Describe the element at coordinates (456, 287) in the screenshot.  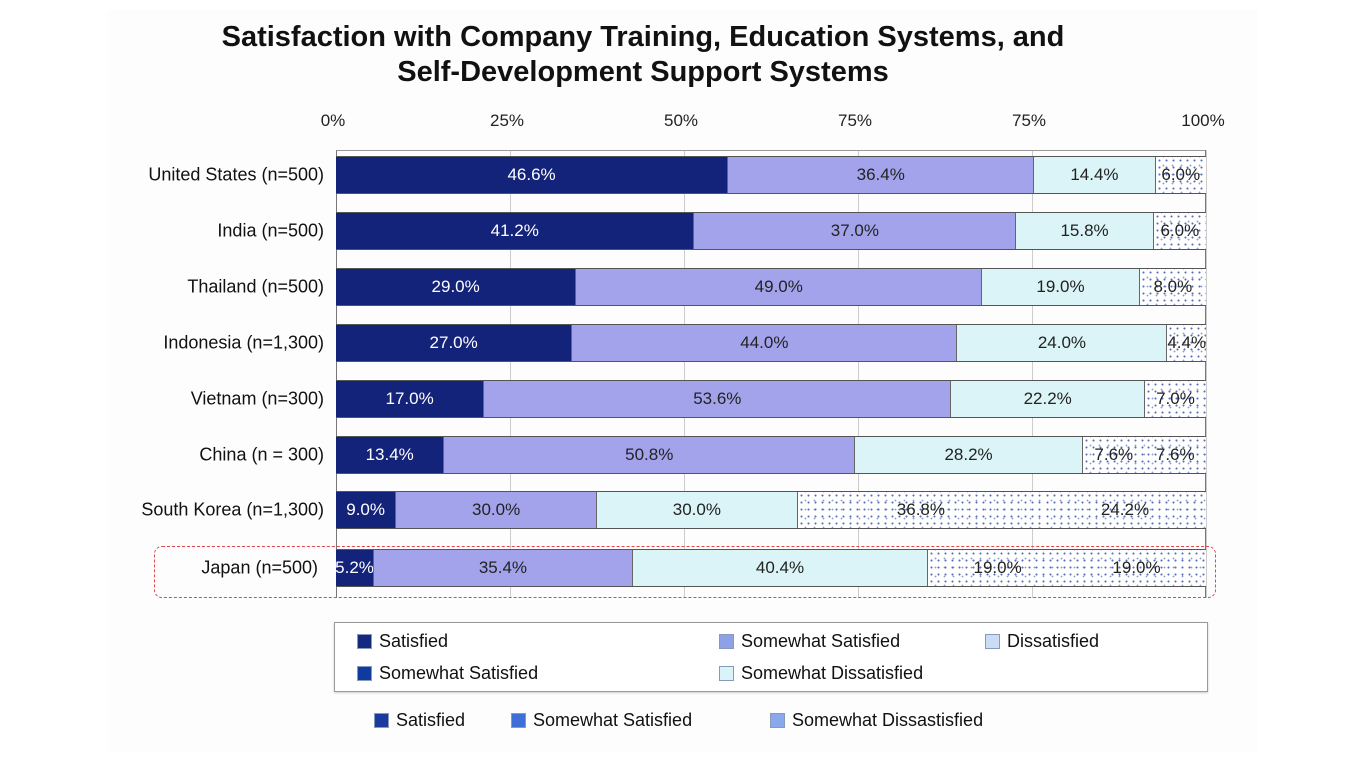
I see `bar-segment: 29.0%` at that location.